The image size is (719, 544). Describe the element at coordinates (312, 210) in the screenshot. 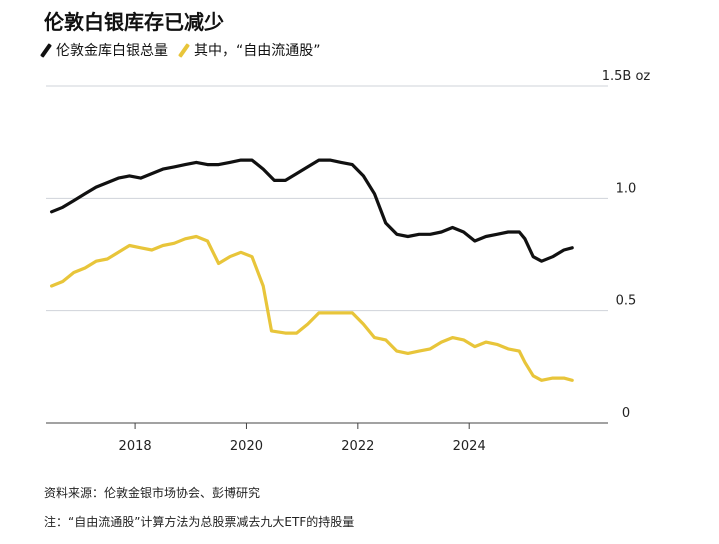

I see `series-line-total-vault` at that location.